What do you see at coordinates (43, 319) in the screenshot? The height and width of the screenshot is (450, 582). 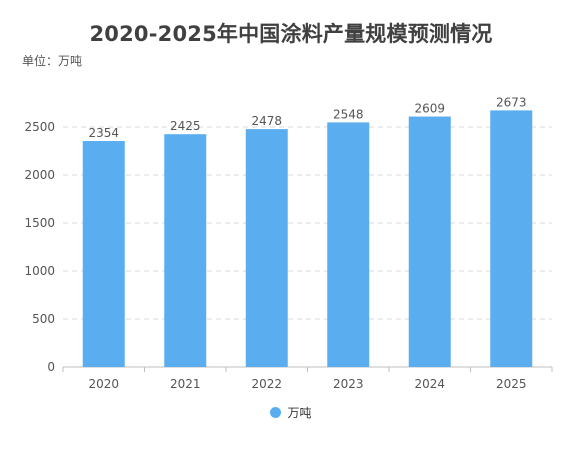 I see `y-tick-label: 500` at bounding box center [43, 319].